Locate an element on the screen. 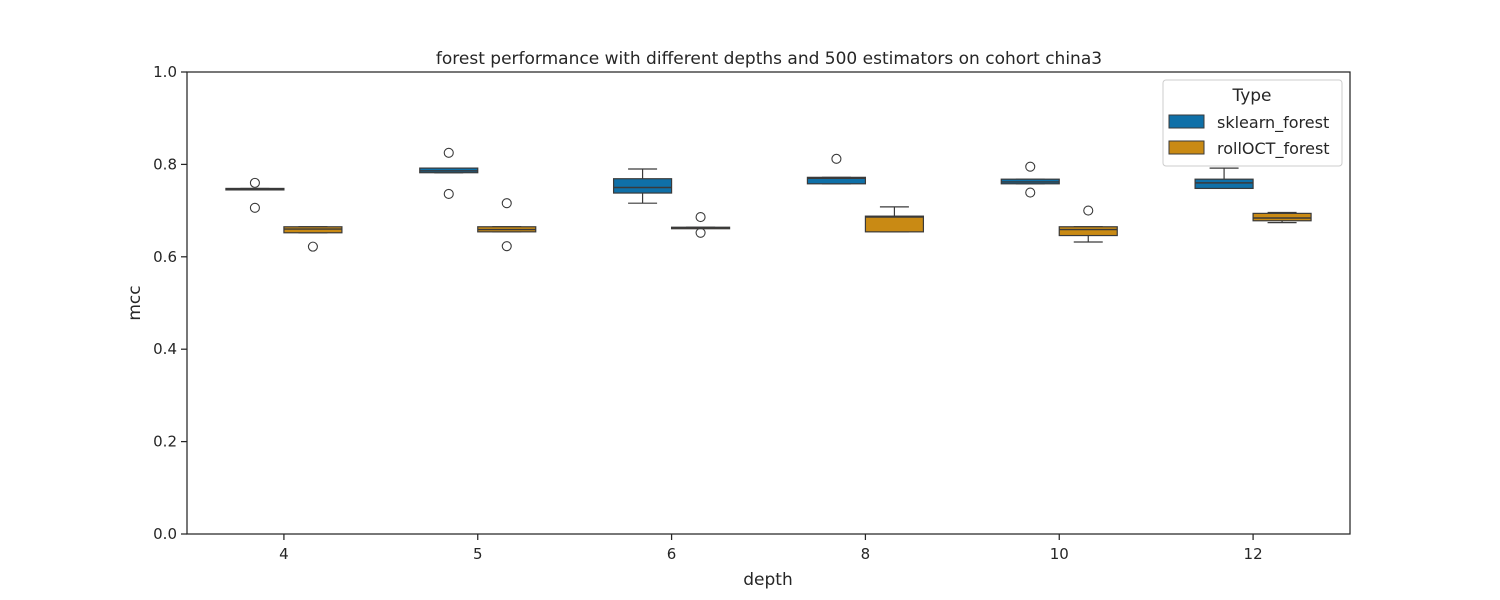 This screenshot has width=1500, height=600. x-tick-label: 8 is located at coordinates (866, 554).